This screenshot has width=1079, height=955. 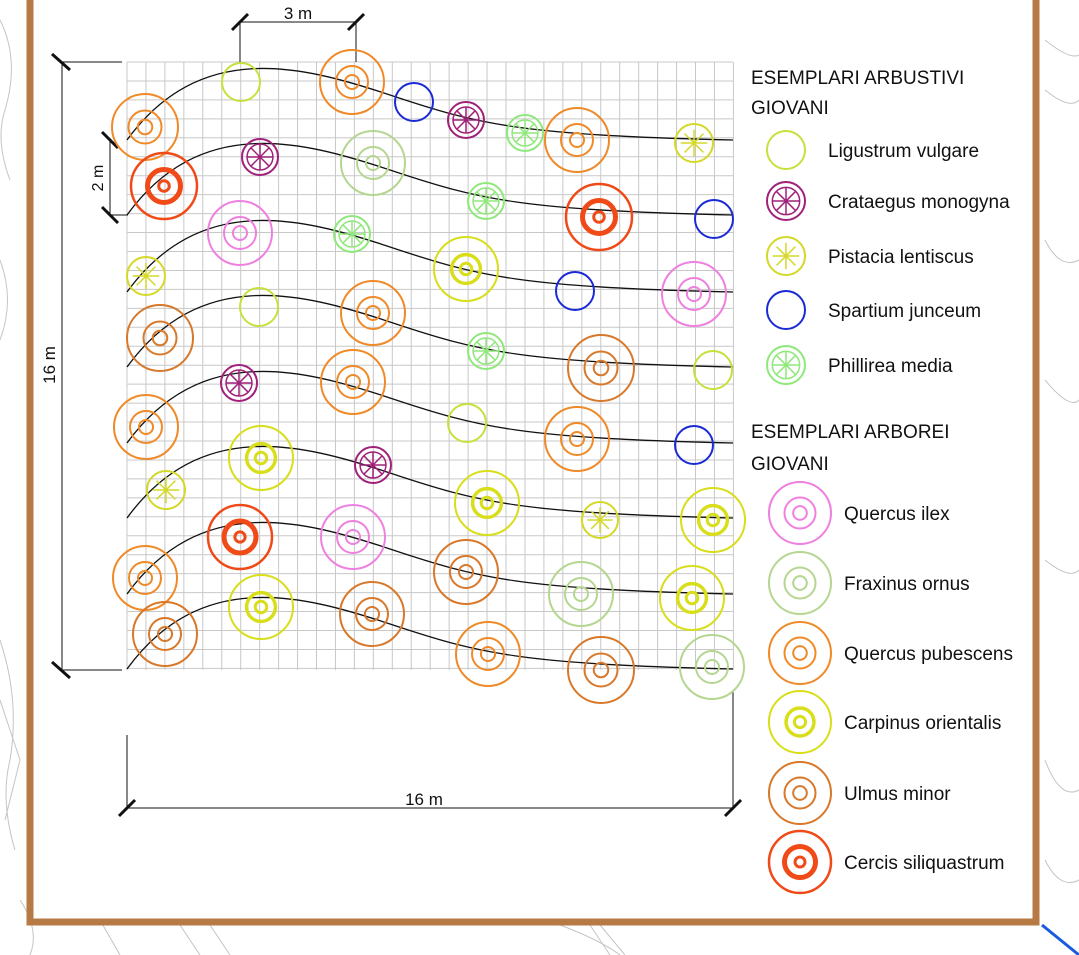 What do you see at coordinates (800, 653) in the screenshot?
I see `legend-symbol-quercus-pub` at bounding box center [800, 653].